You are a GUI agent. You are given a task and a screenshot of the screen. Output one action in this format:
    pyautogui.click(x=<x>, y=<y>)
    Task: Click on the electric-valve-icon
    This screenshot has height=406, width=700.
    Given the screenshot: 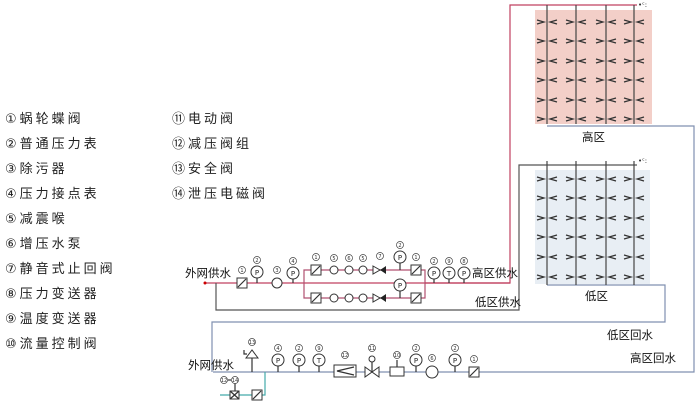 What is the action you would take?
    pyautogui.click(x=375, y=372)
    